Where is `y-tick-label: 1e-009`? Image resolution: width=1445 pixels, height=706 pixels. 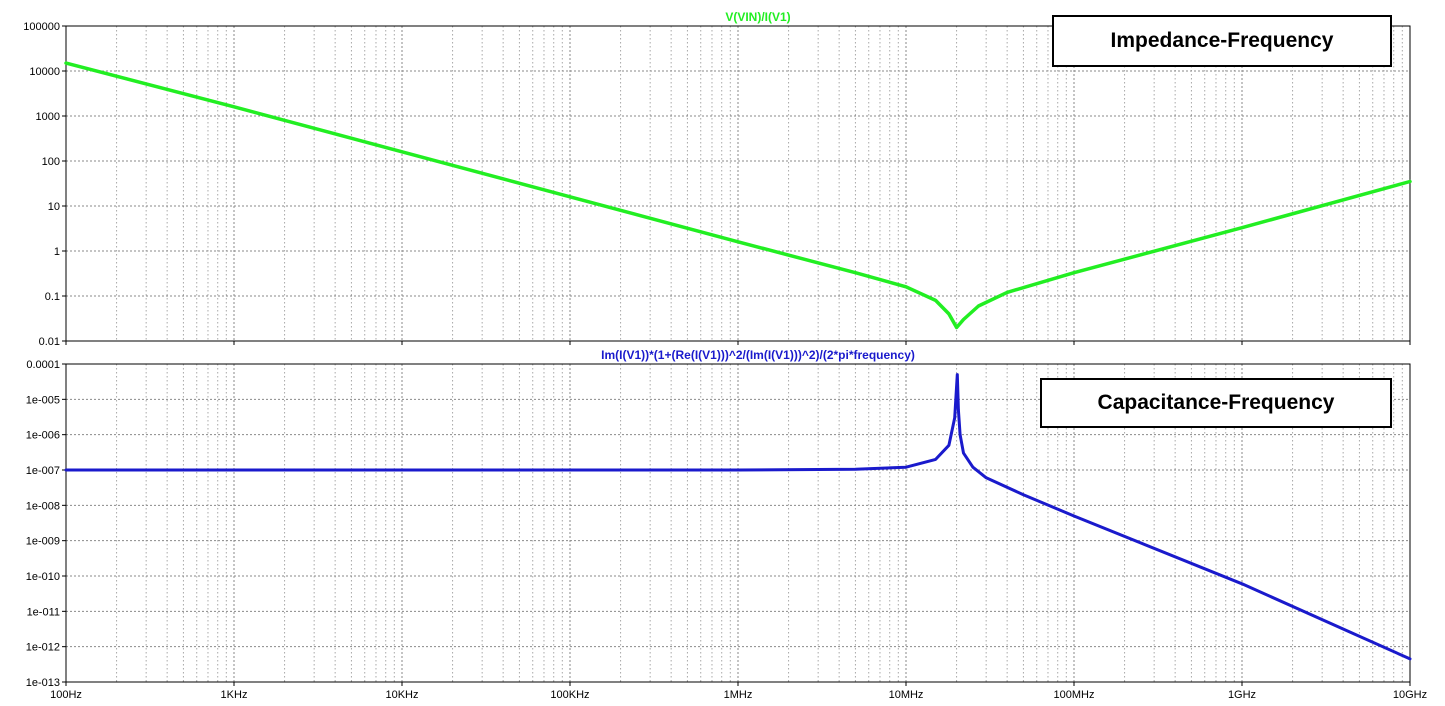 y-tick-label: 1e-009 is located at coordinates (43, 542).